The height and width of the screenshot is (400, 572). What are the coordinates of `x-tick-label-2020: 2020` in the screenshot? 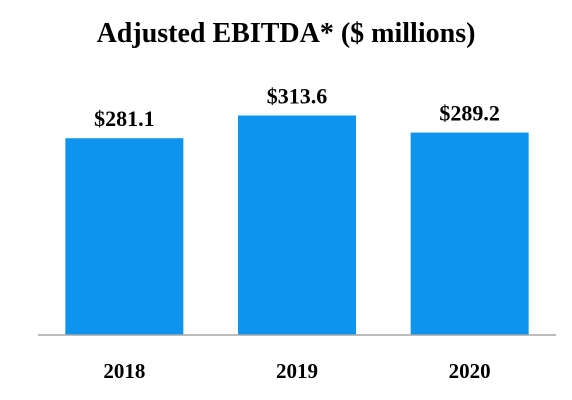 It's located at (470, 371).